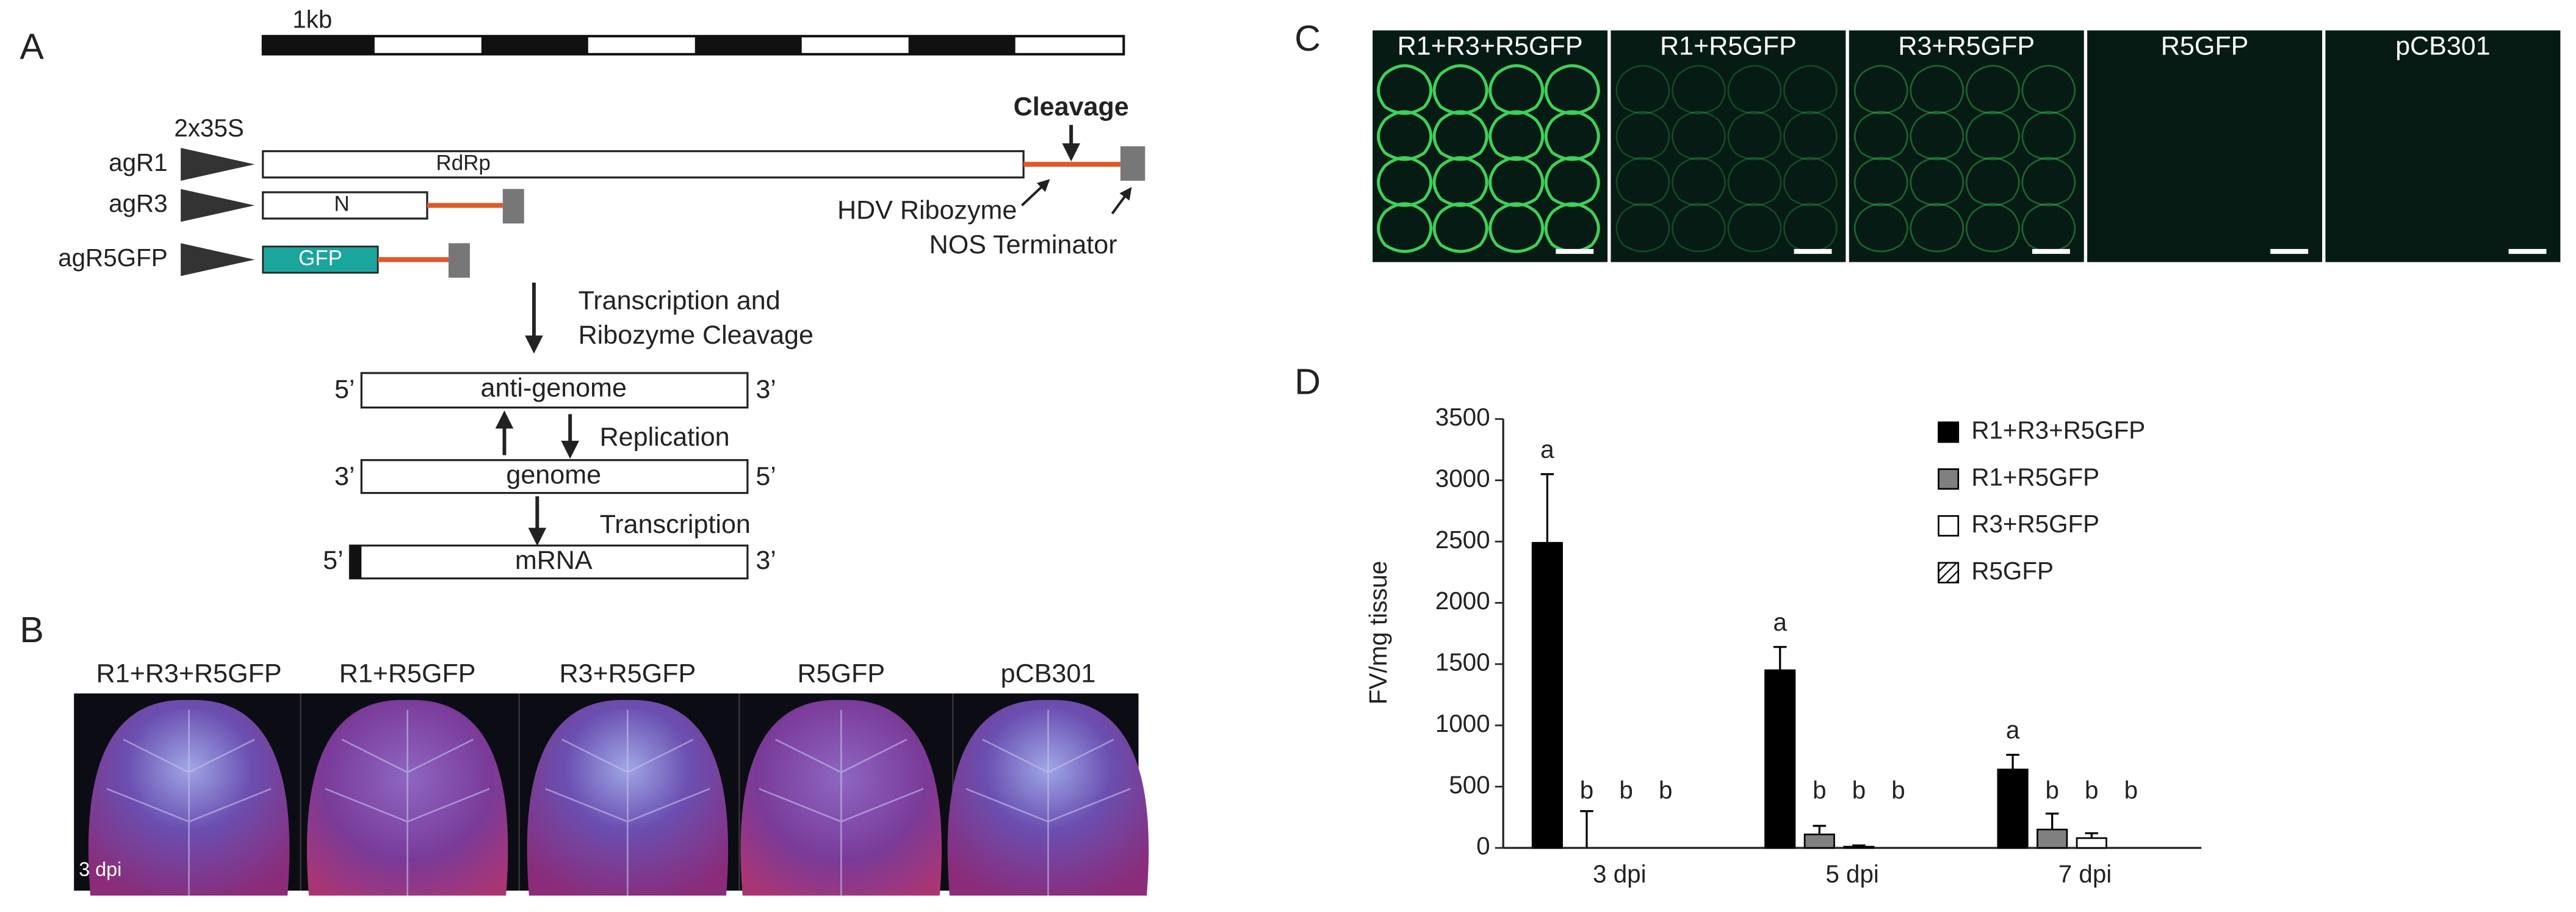 The width and height of the screenshot is (2576, 912). I want to click on step-label: Transcription, so click(675, 524).